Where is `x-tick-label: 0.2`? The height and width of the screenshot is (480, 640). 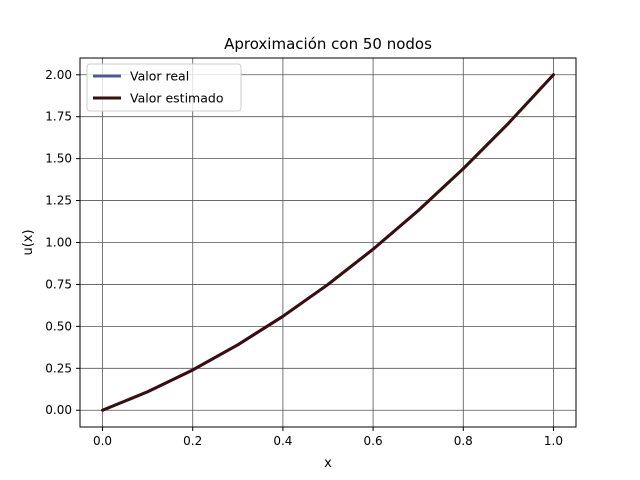 x-tick-label: 0.2 is located at coordinates (192, 441).